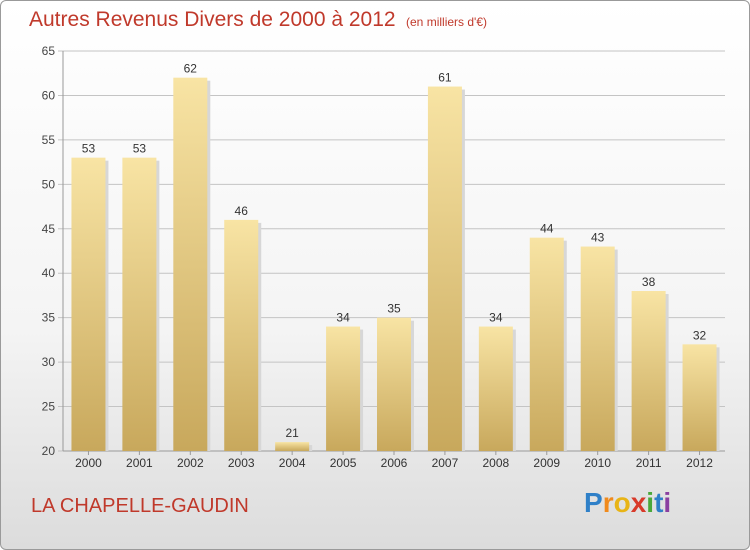  Describe the element at coordinates (446, 22) in the screenshot. I see `chart-subtitle: (en milliers d'€)` at that location.